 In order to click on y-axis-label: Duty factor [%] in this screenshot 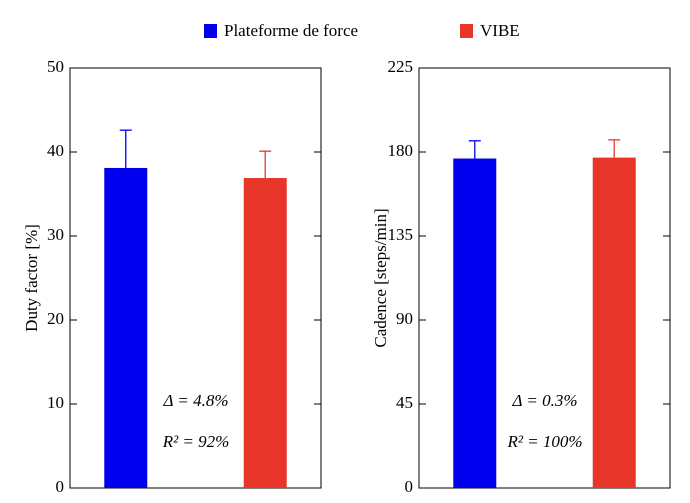, I will do `click(31, 278)`.